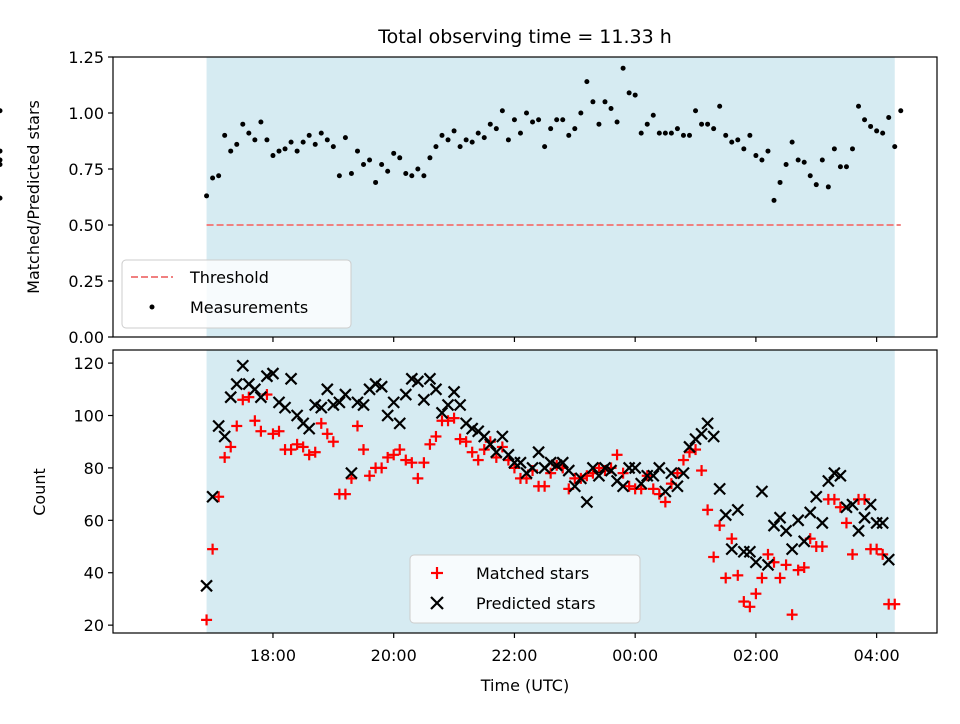  What do you see at coordinates (86, 281) in the screenshot?
I see `top-y-tick-label: 0.25` at bounding box center [86, 281].